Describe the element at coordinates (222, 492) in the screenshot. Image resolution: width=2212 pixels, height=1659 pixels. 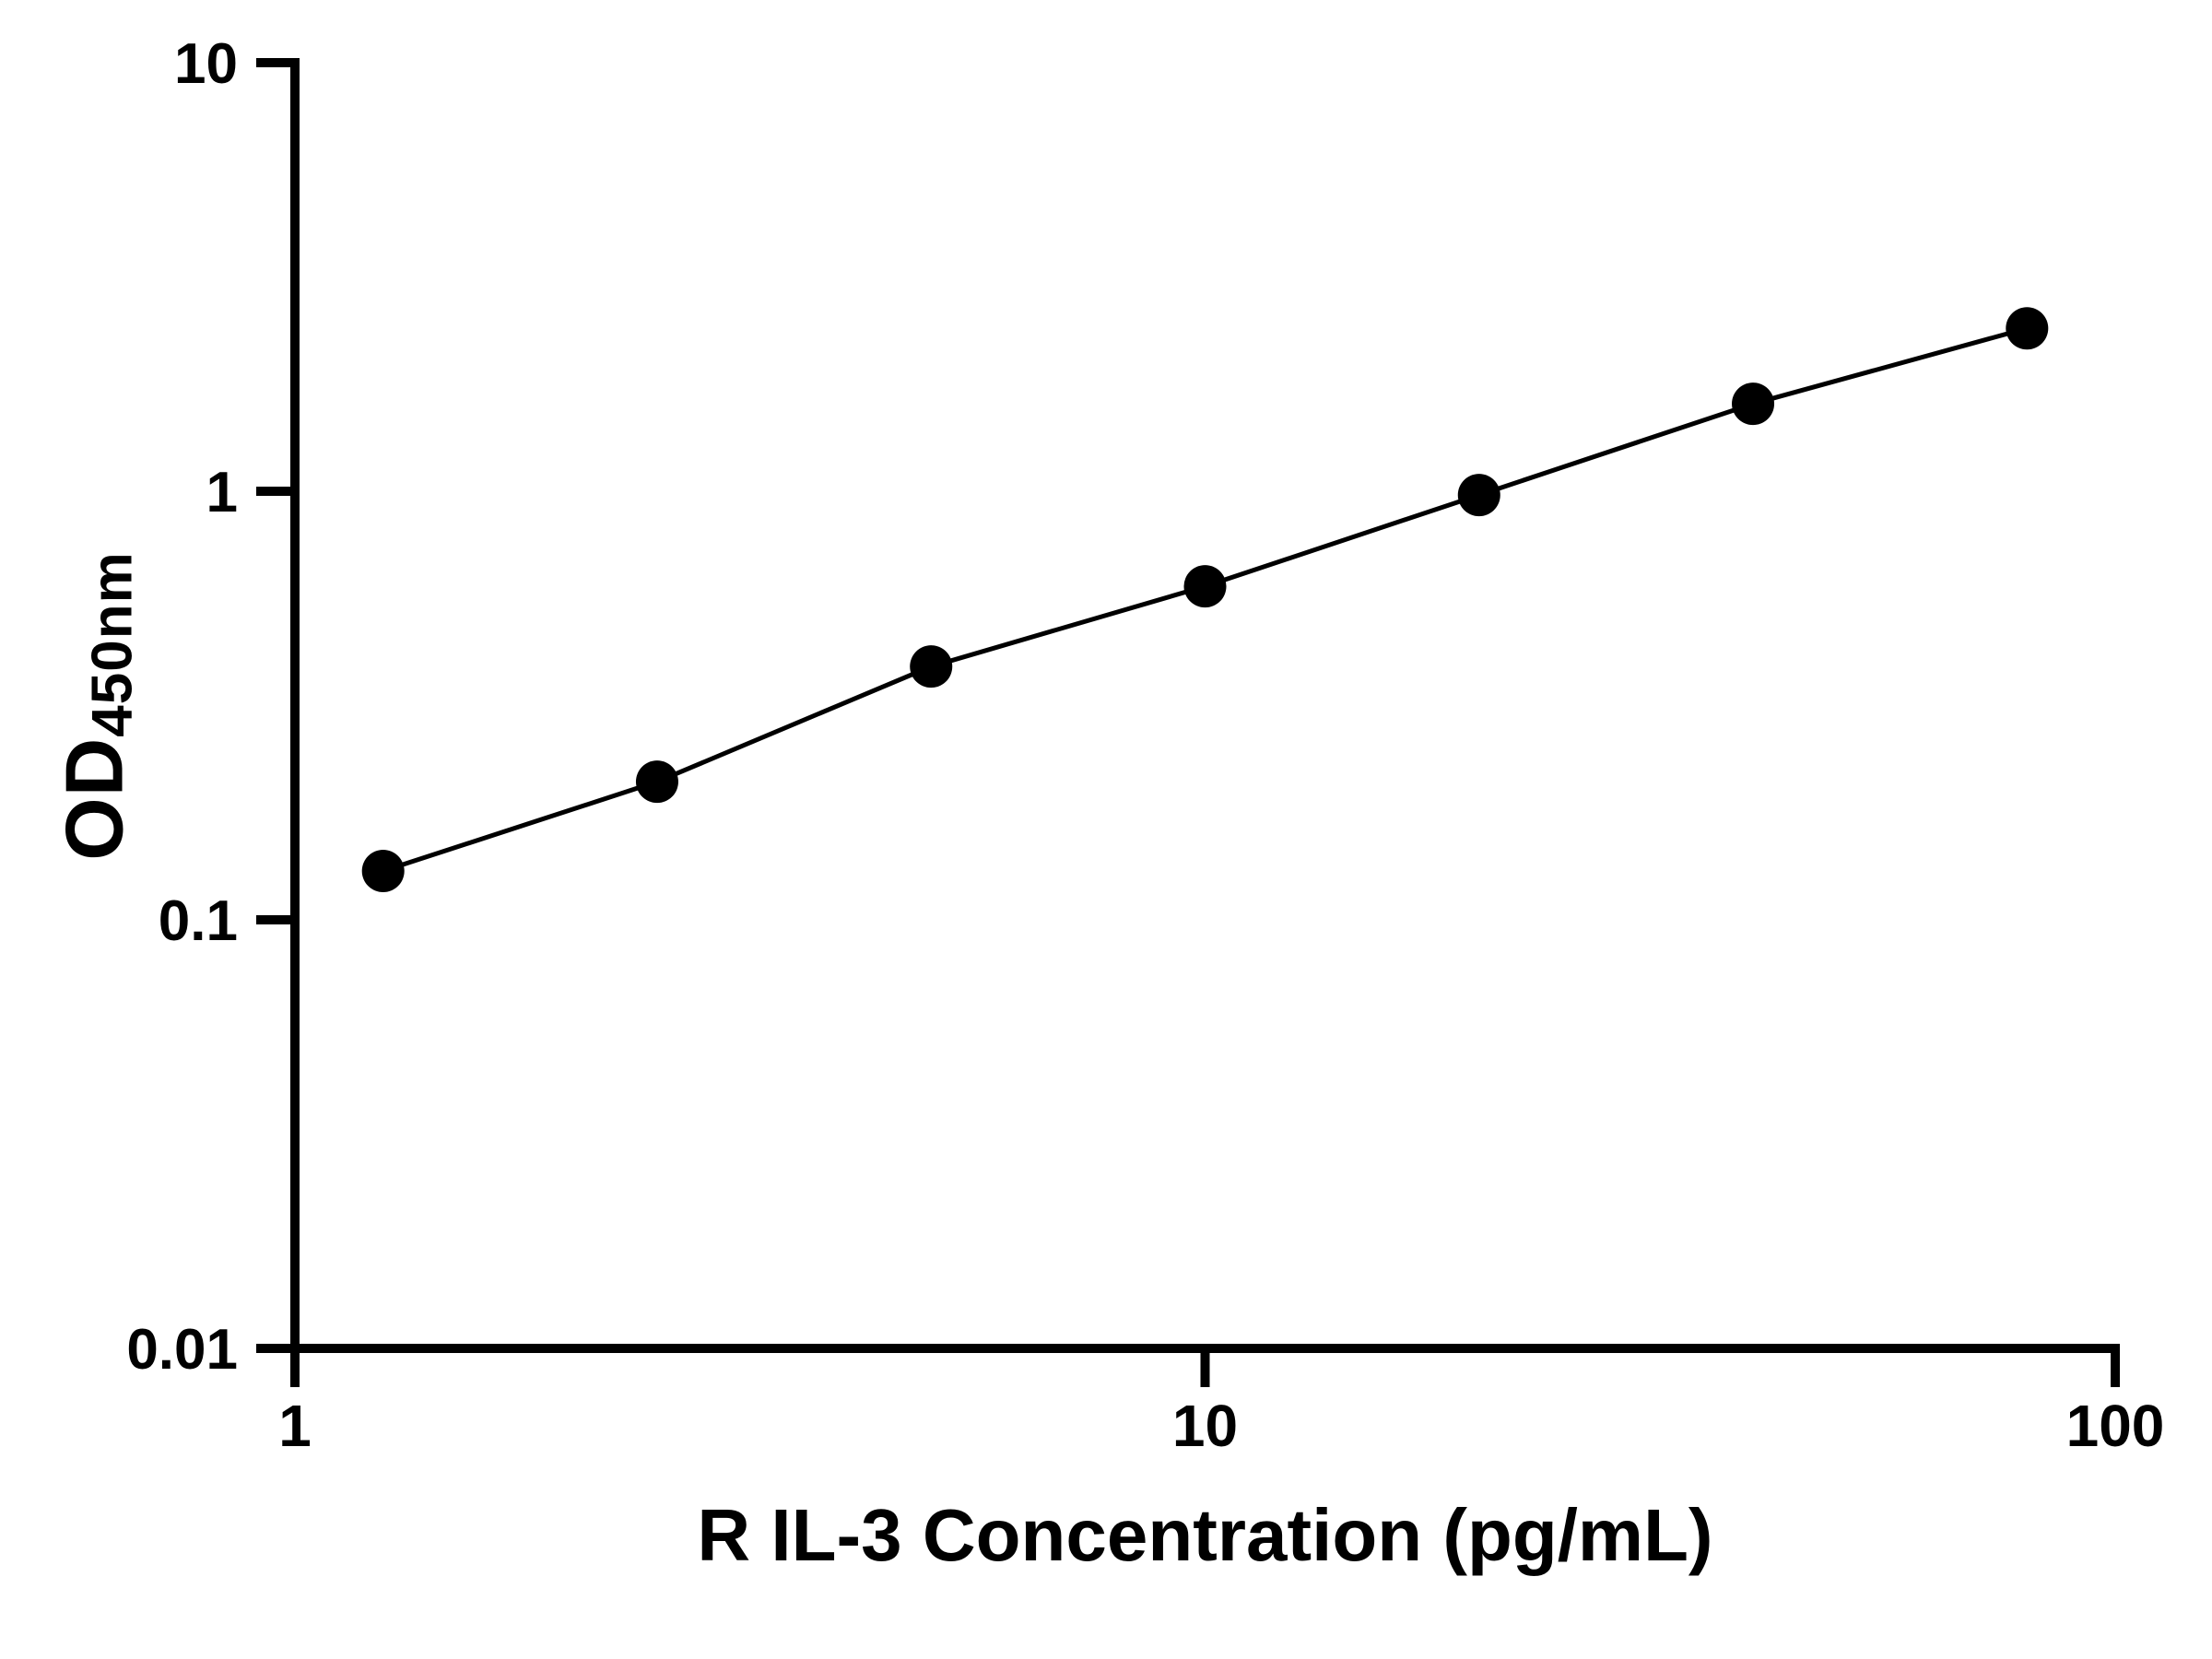
I see `y-tick-label: 1` at that location.